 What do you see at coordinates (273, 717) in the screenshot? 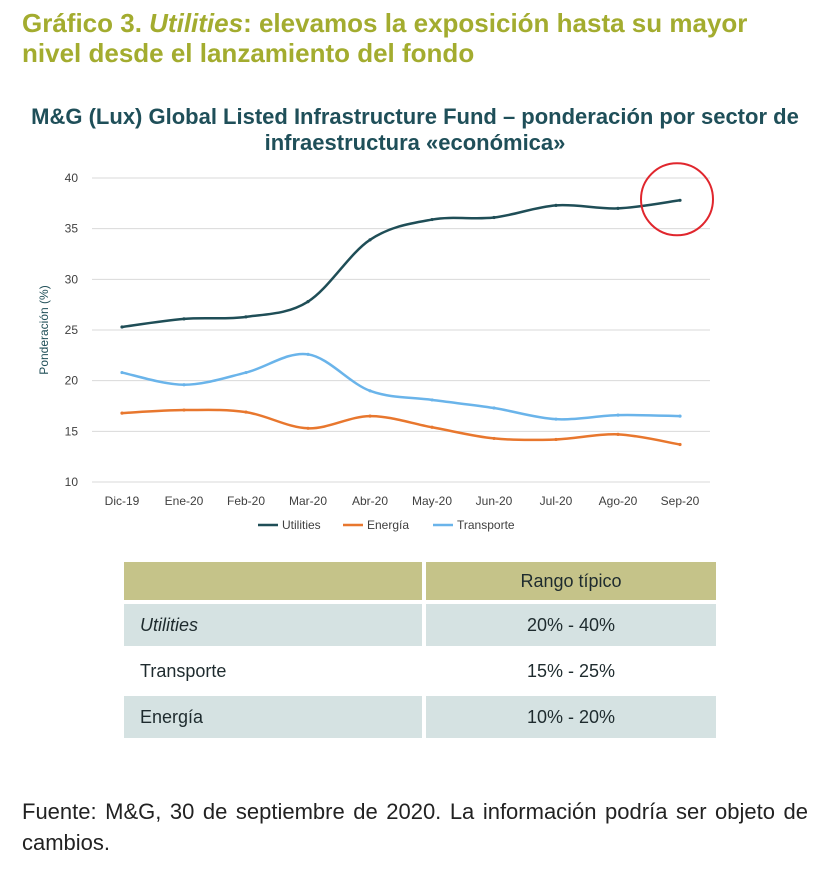
I see `table-cell-sector: Energía` at bounding box center [273, 717].